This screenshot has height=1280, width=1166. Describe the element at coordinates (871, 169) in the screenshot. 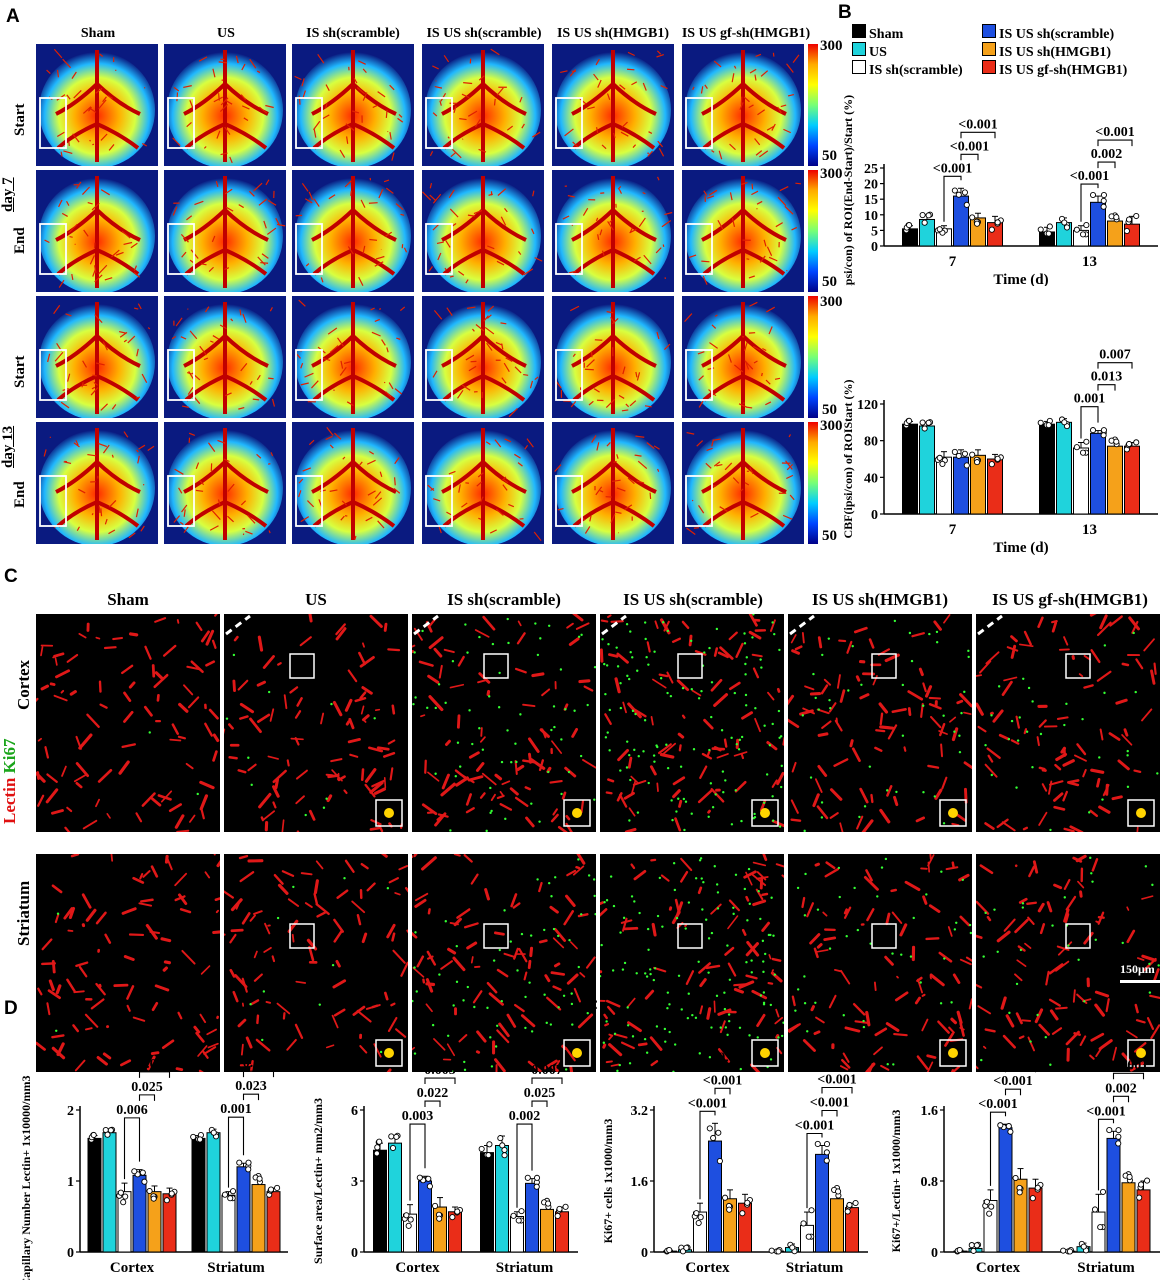

I see `y-tick-label: 25` at that location.